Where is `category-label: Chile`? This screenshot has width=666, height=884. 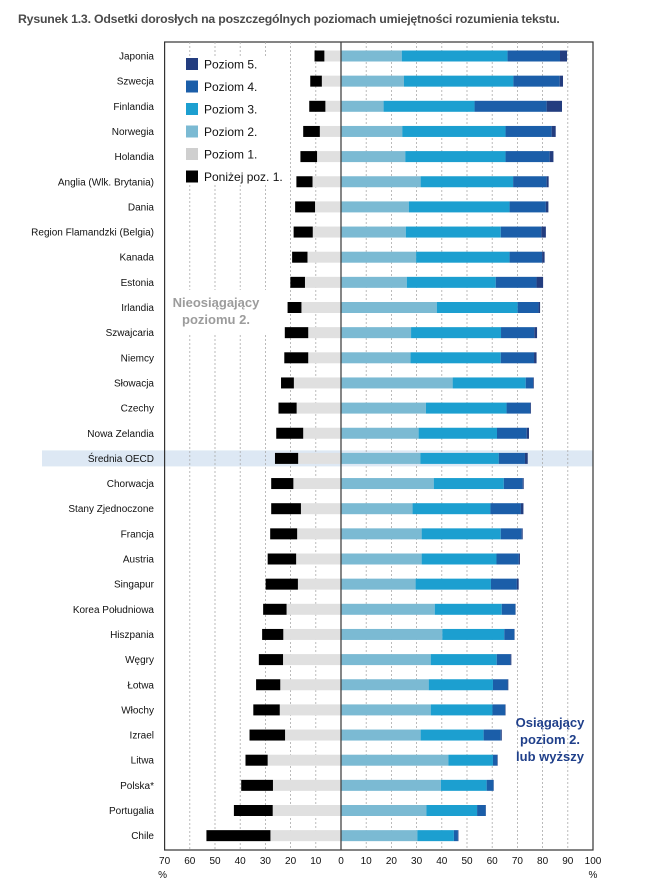 category-label: Chile is located at coordinates (142, 836).